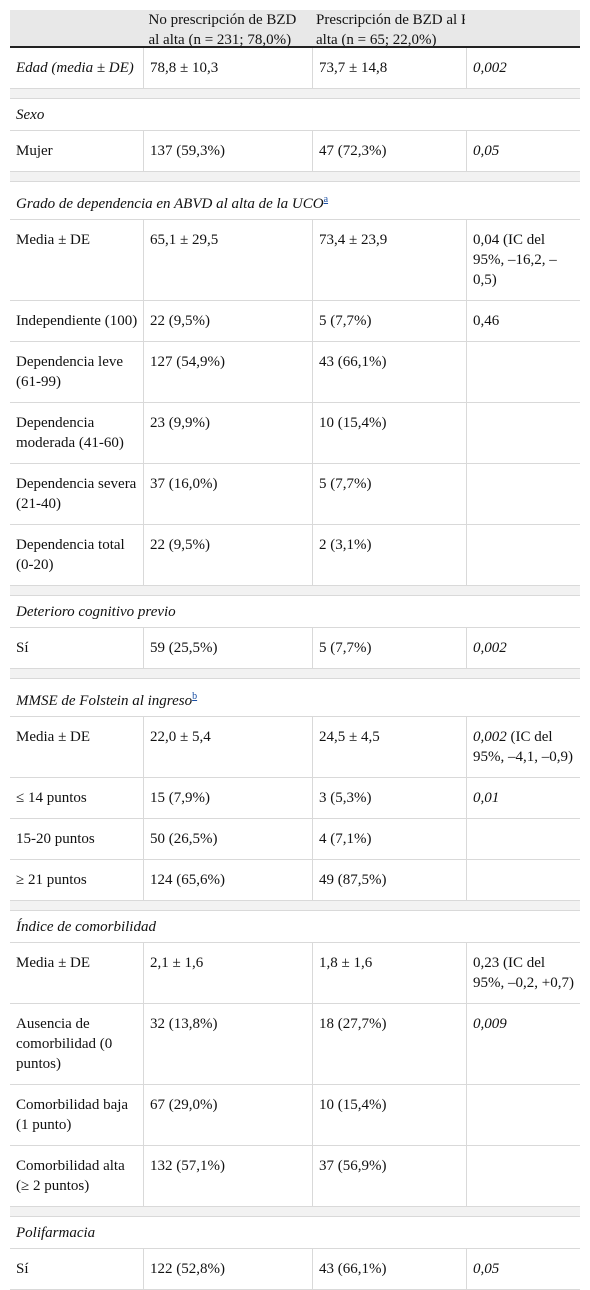  What do you see at coordinates (228, 433) in the screenshot?
I see `cell-no-bzd: 23 (9,9%)` at bounding box center [228, 433].